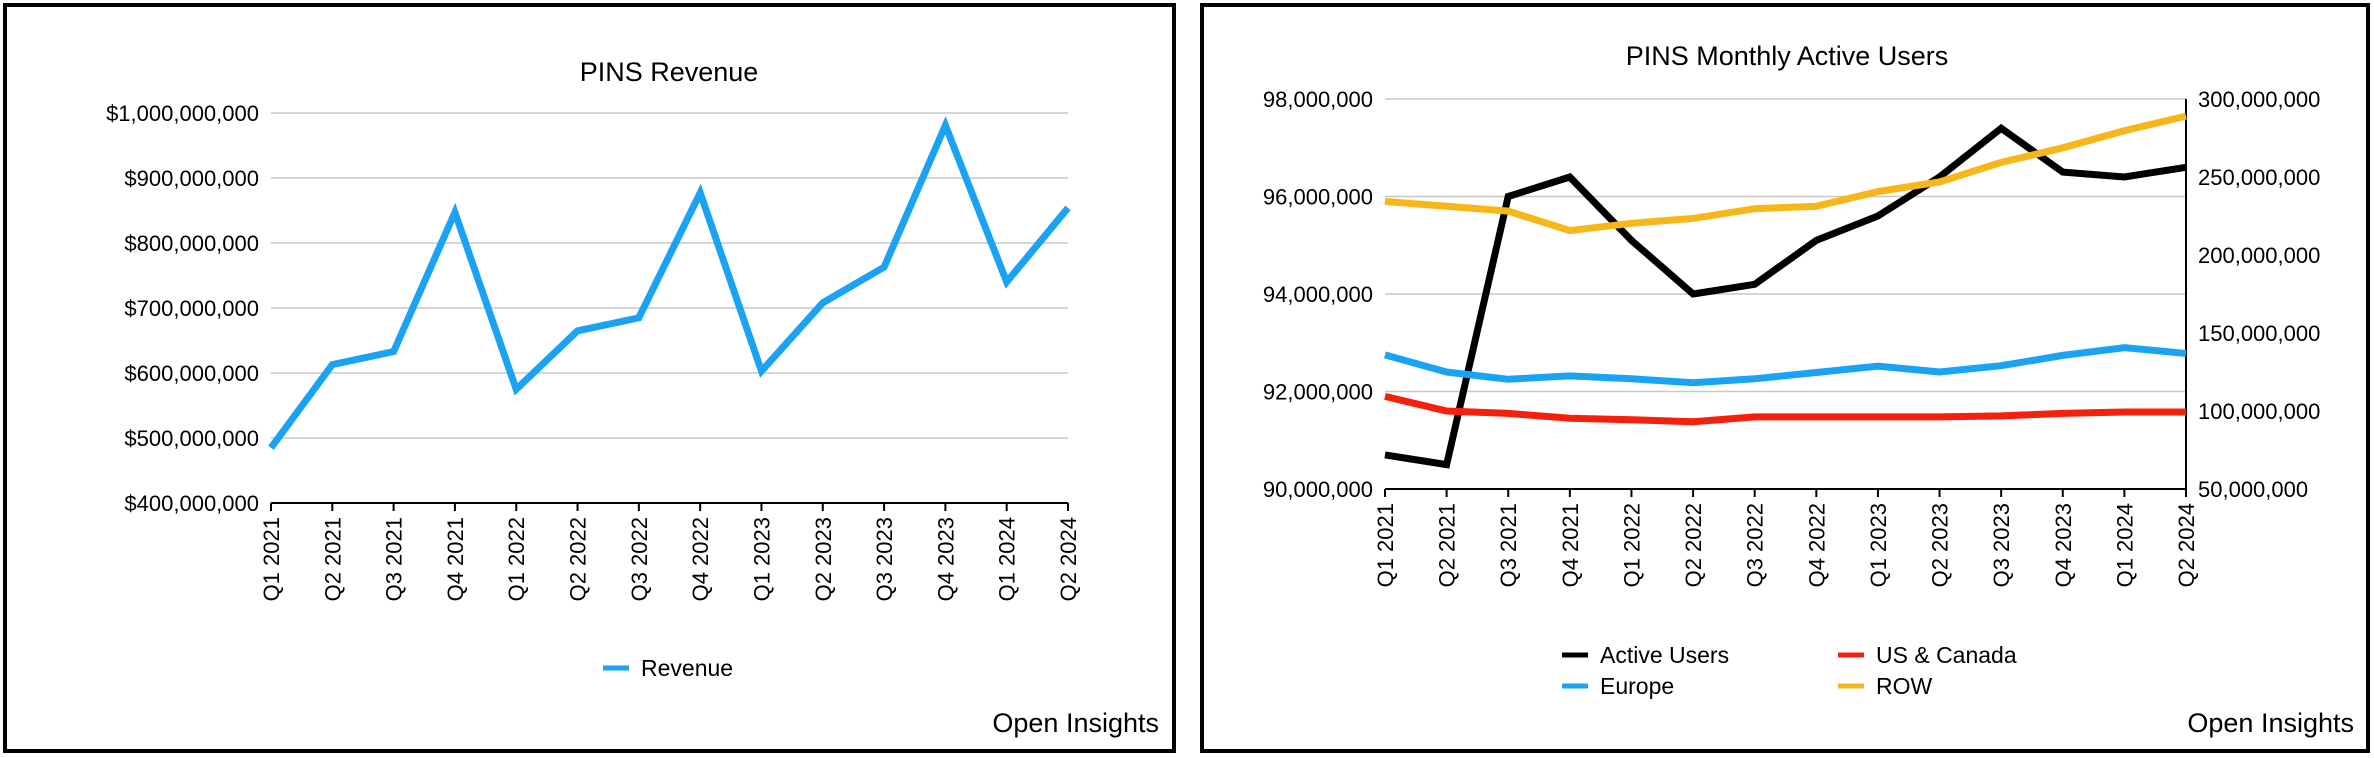  Describe the element at coordinates (191, 178) in the screenshot. I see `y-tick-label: $900,000,000` at that location.